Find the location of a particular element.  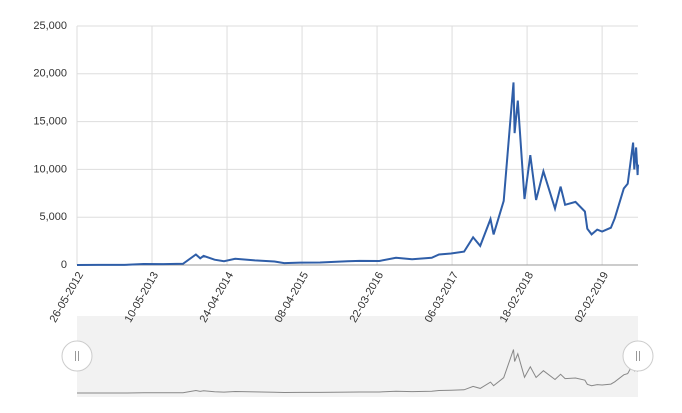

y-tick-label: 10,000 is located at coordinates (50, 169).